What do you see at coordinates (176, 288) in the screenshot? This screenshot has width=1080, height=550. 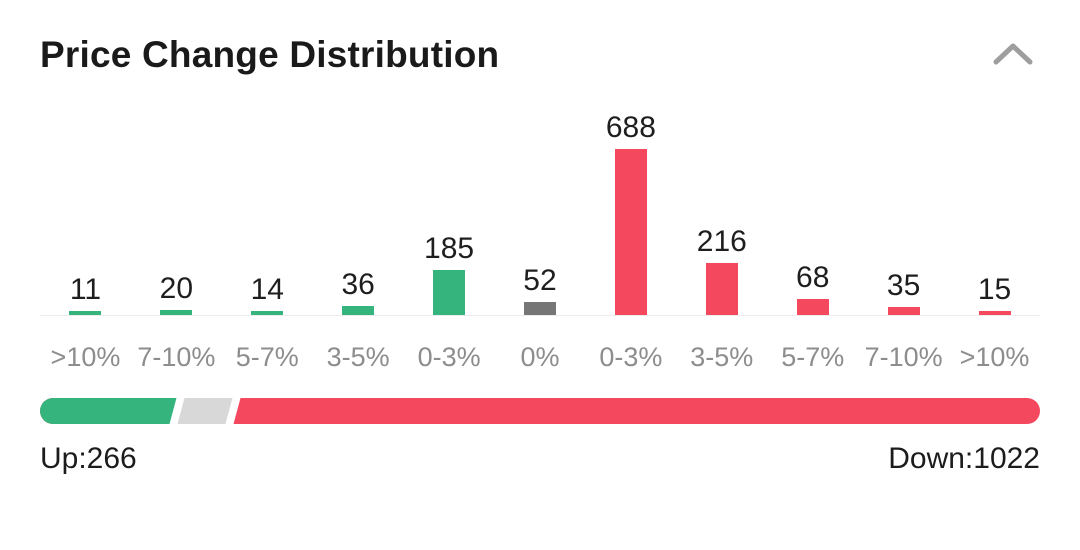 I see `bar-value-label: 20` at bounding box center [176, 288].